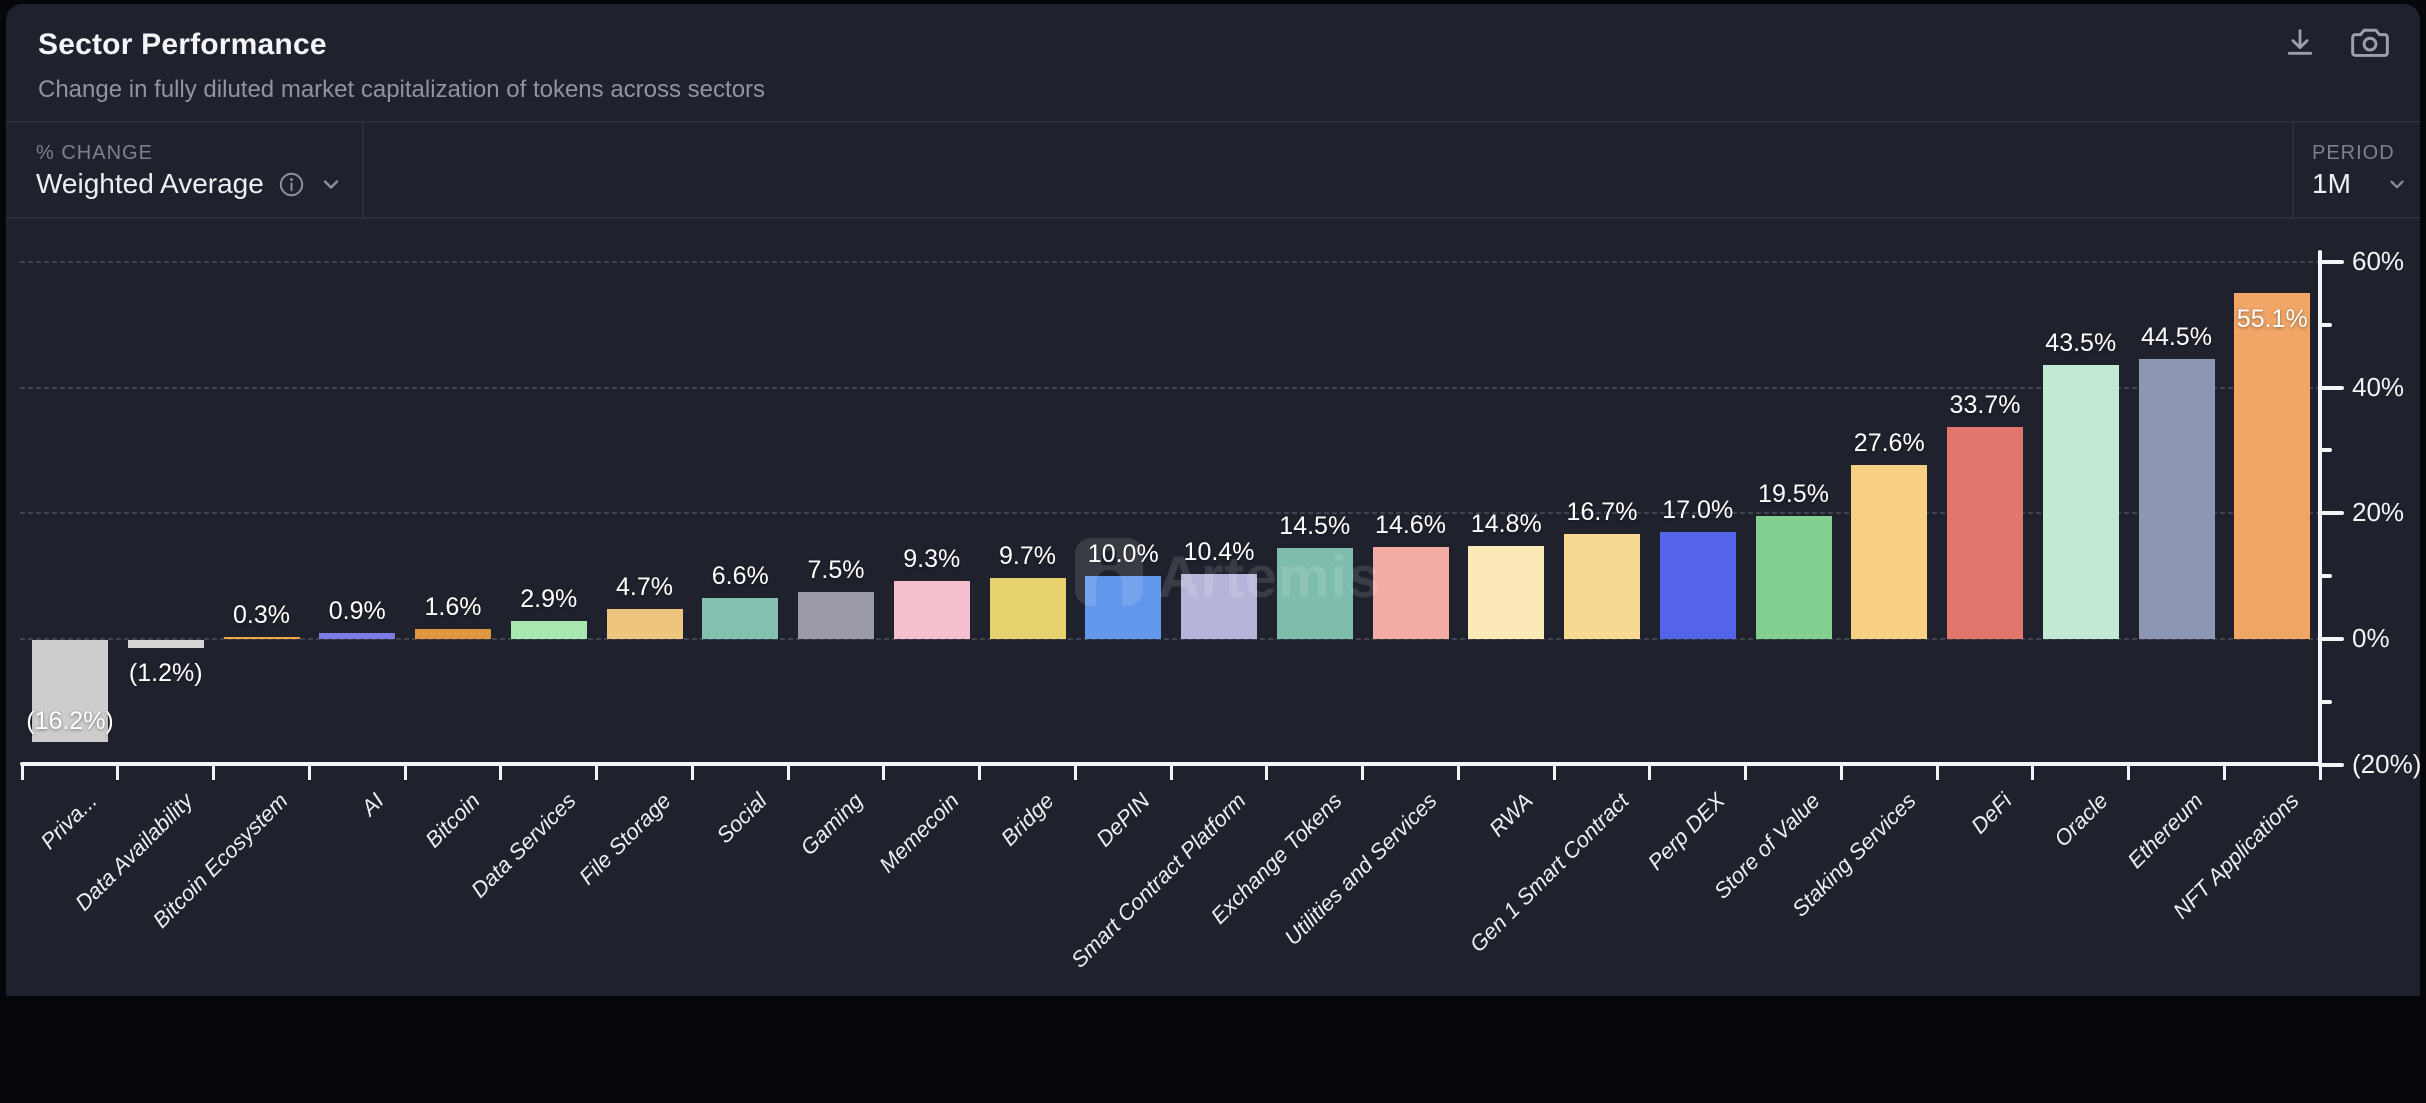  Describe the element at coordinates (2081, 343) in the screenshot. I see `bar-value-label: 43.5%` at that location.